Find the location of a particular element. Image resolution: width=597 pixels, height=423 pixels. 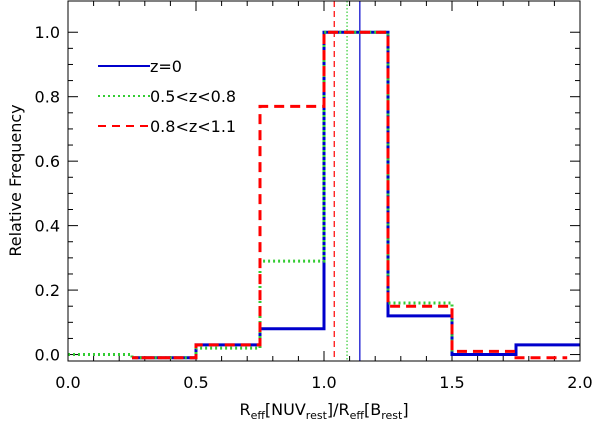

median-lines is located at coordinates (347, 181).